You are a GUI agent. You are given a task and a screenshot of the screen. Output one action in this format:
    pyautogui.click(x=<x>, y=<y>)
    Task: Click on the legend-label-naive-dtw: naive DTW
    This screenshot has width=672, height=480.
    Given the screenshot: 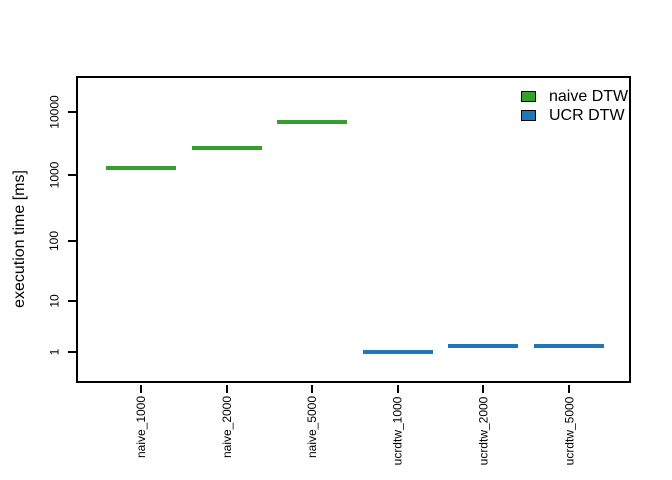 What is the action you would take?
    pyautogui.click(x=589, y=96)
    